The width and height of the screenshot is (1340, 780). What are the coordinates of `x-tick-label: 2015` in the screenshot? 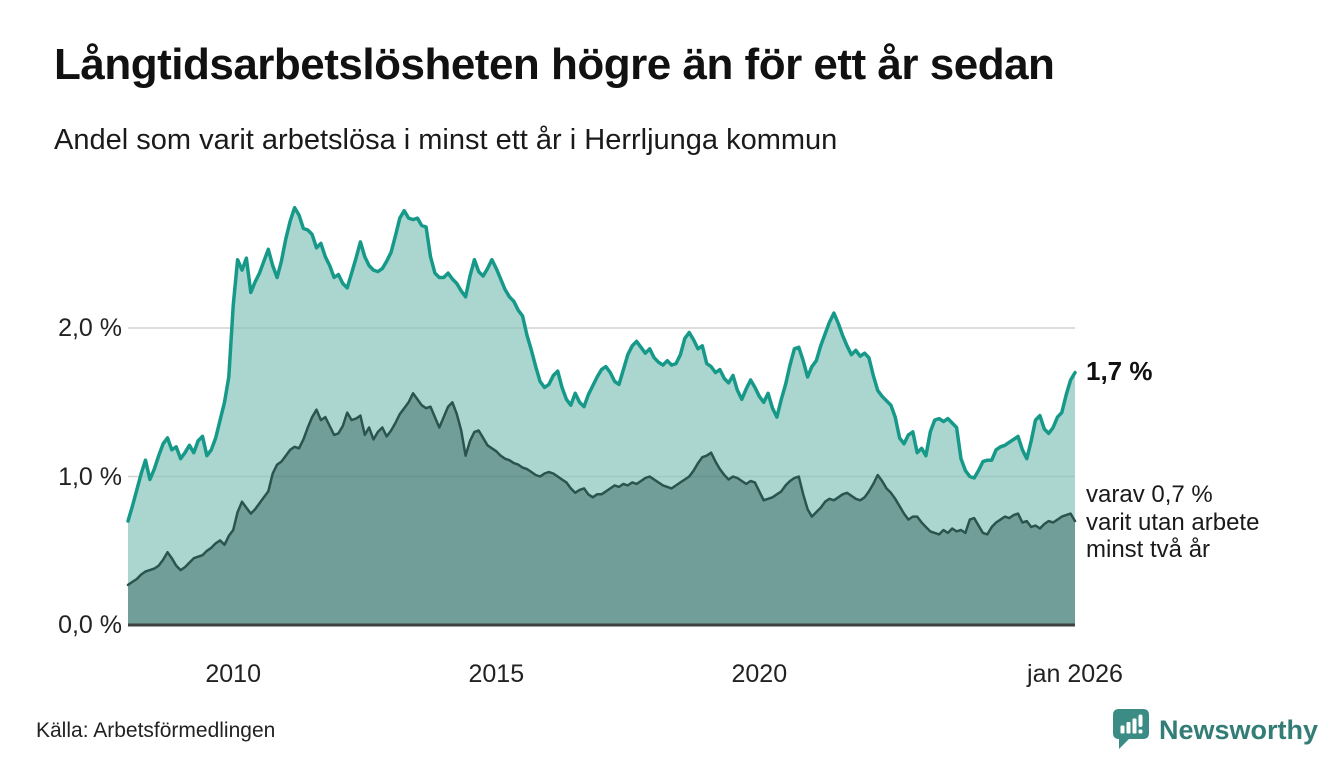 It's located at (496, 674).